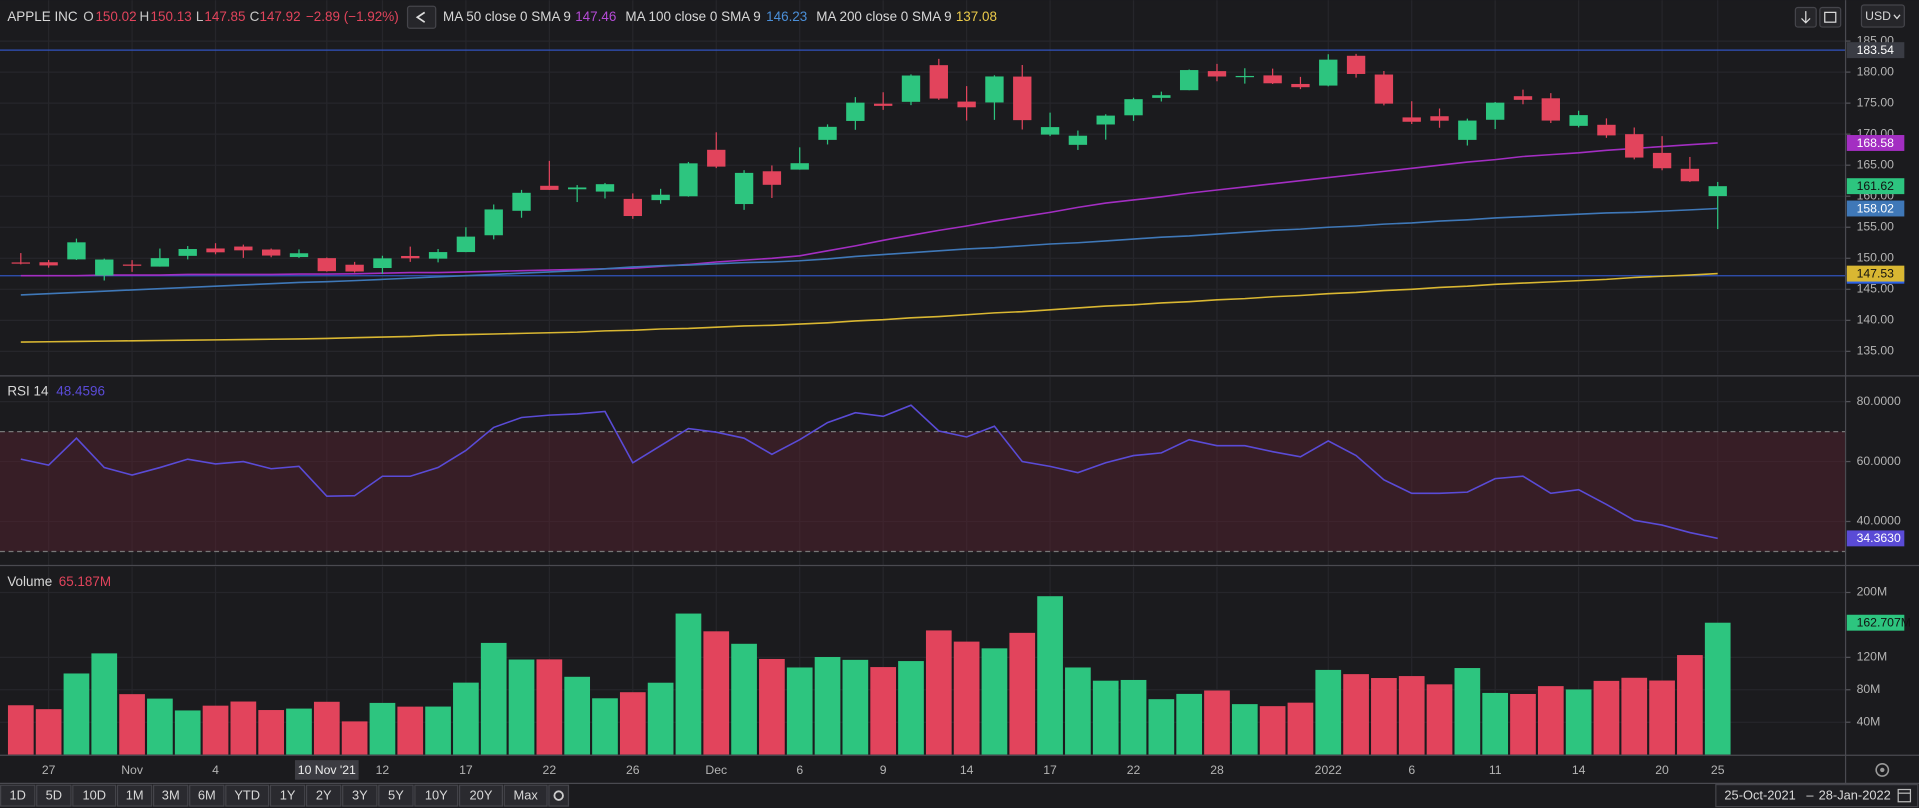 The width and height of the screenshot is (1919, 808). Describe the element at coordinates (352, 16) in the screenshot. I see `change: −2.89 (−1.92%)` at that location.